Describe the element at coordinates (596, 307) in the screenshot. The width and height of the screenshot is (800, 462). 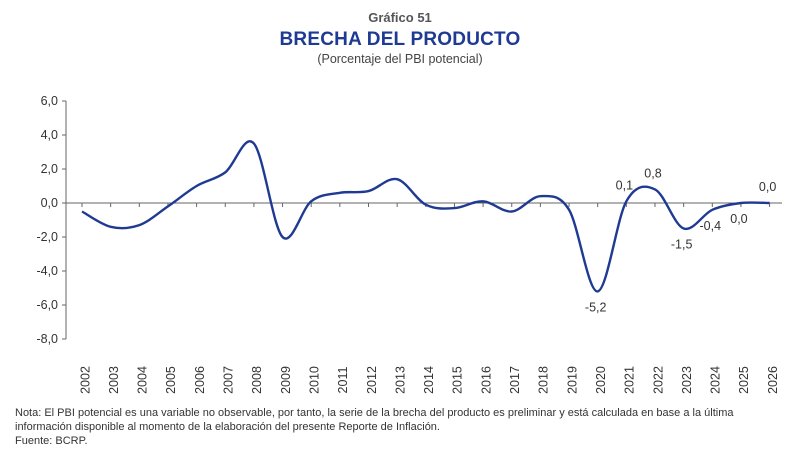
I see `data-label: -5,2` at that location.